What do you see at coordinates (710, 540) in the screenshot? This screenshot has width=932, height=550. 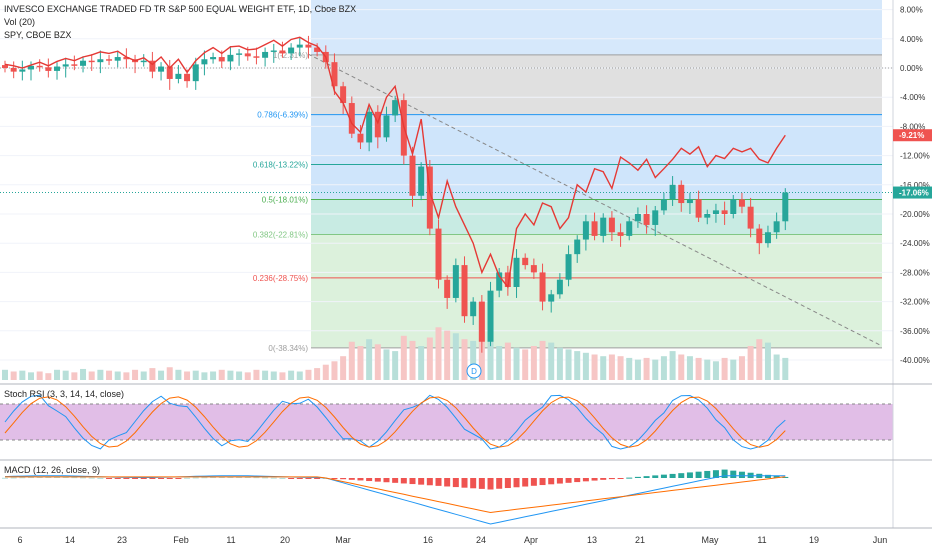 I see `time-tick-label: May` at bounding box center [710, 540].